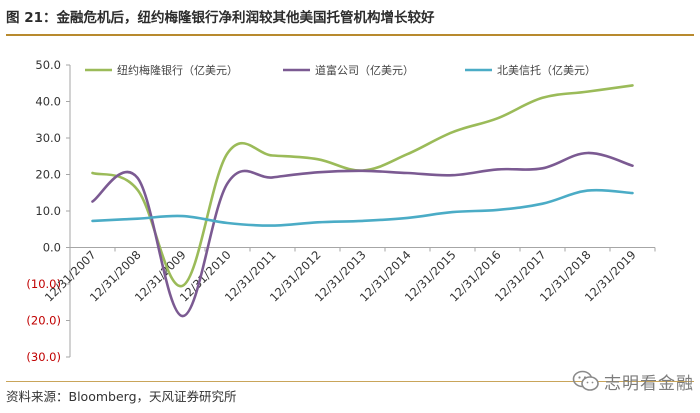  I want to click on y-tick-label: (20.0), so click(43, 321).